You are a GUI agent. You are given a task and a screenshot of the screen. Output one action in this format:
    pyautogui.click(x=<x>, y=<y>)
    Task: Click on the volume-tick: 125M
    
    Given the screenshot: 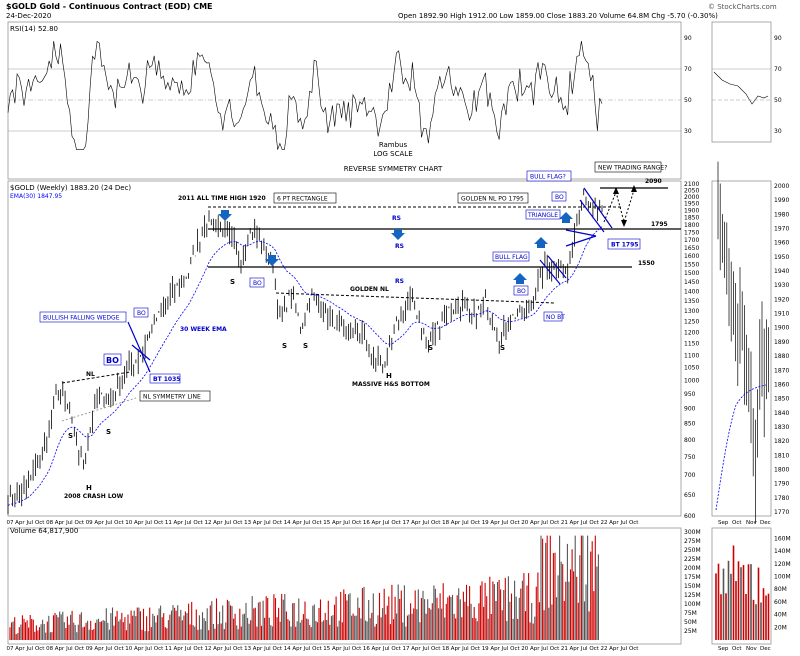 What is the action you would take?
    pyautogui.click(x=692, y=595)
    